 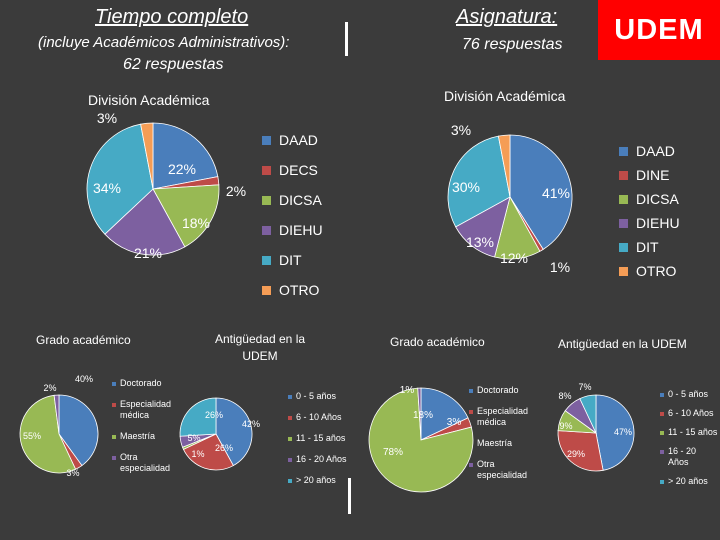 What do you see at coordinates (564, 396) in the screenshot?
I see `data-label: 8%` at bounding box center [564, 396].